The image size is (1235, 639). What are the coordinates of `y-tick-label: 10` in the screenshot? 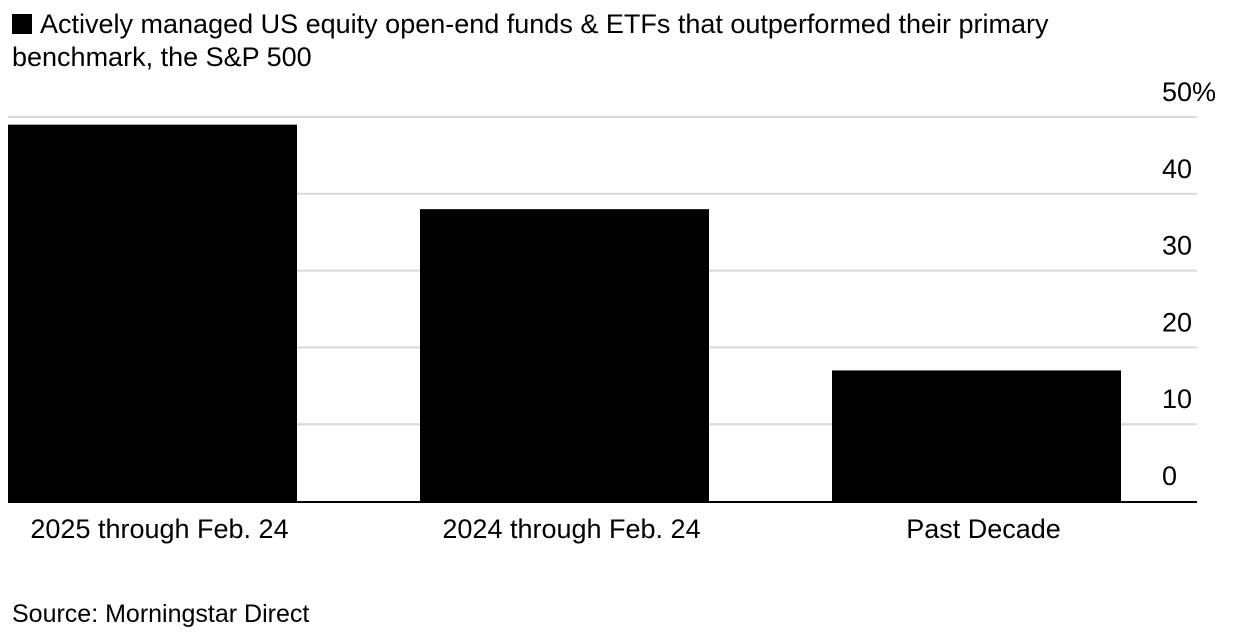 It's located at (1177, 399).